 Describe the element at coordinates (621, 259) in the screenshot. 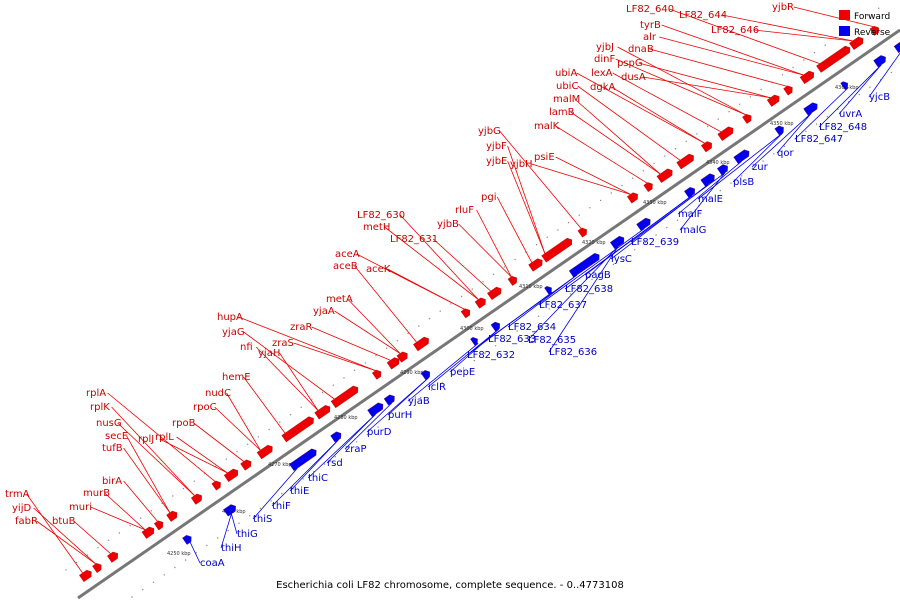

I see `reverse-gene-label: lysC` at that location.